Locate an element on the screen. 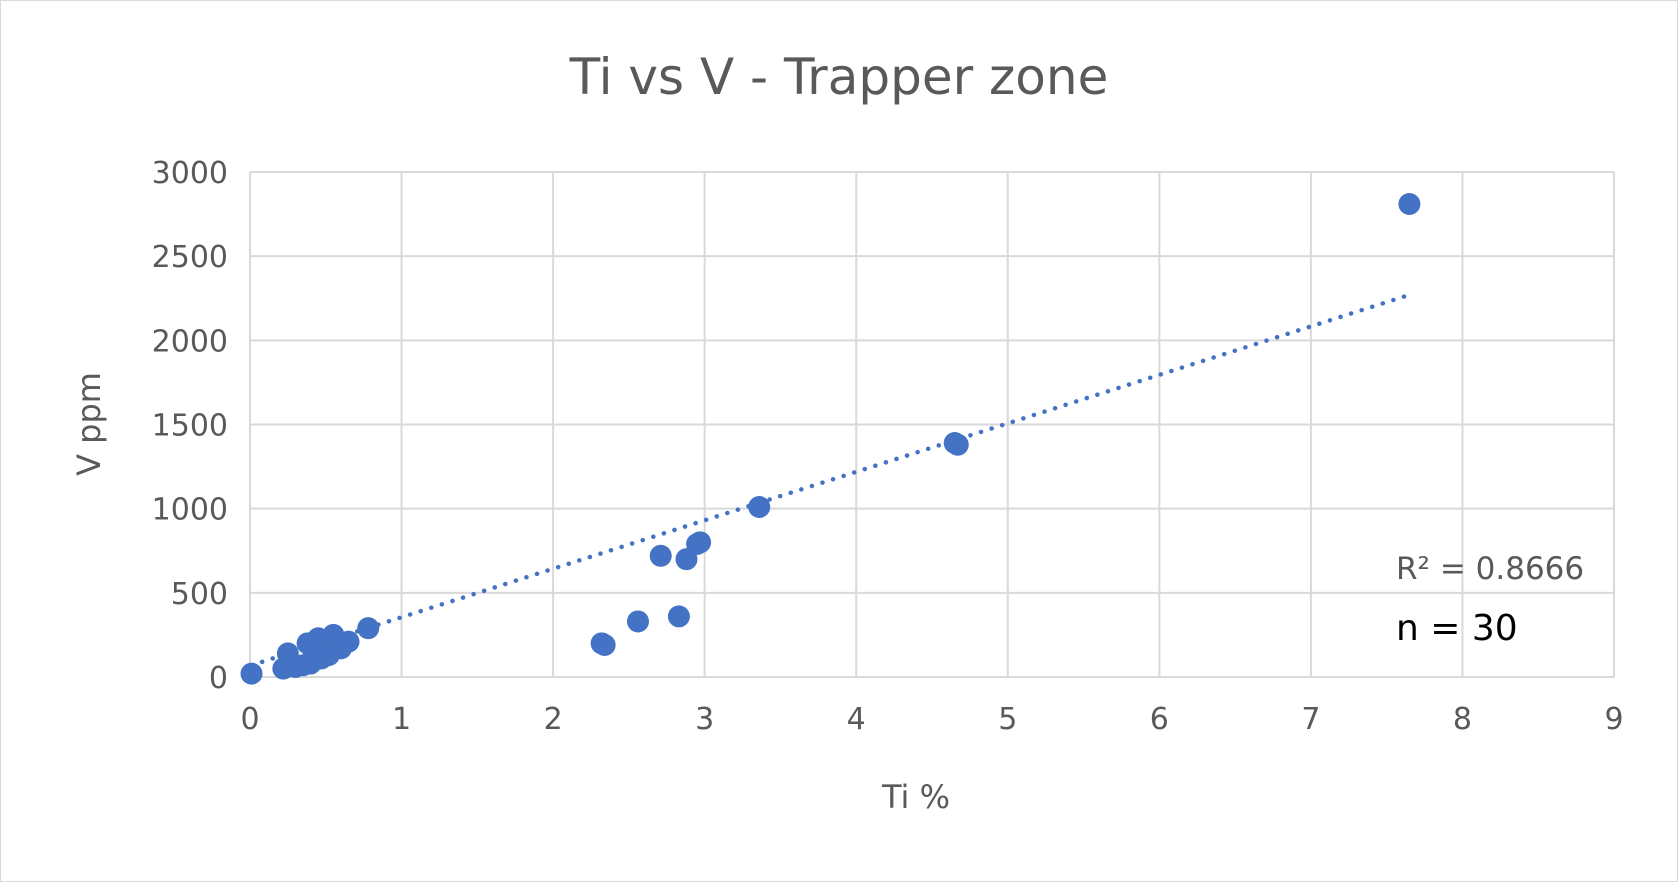 Image resolution: width=1678 pixels, height=882 pixels. x-axis-title: Ti % is located at coordinates (915, 797).